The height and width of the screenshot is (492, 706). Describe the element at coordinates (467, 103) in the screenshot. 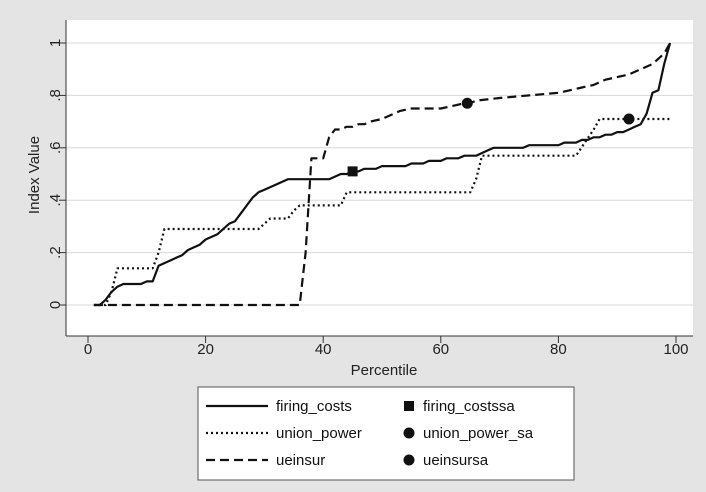

I see `series-ueinsursa-point` at that location.